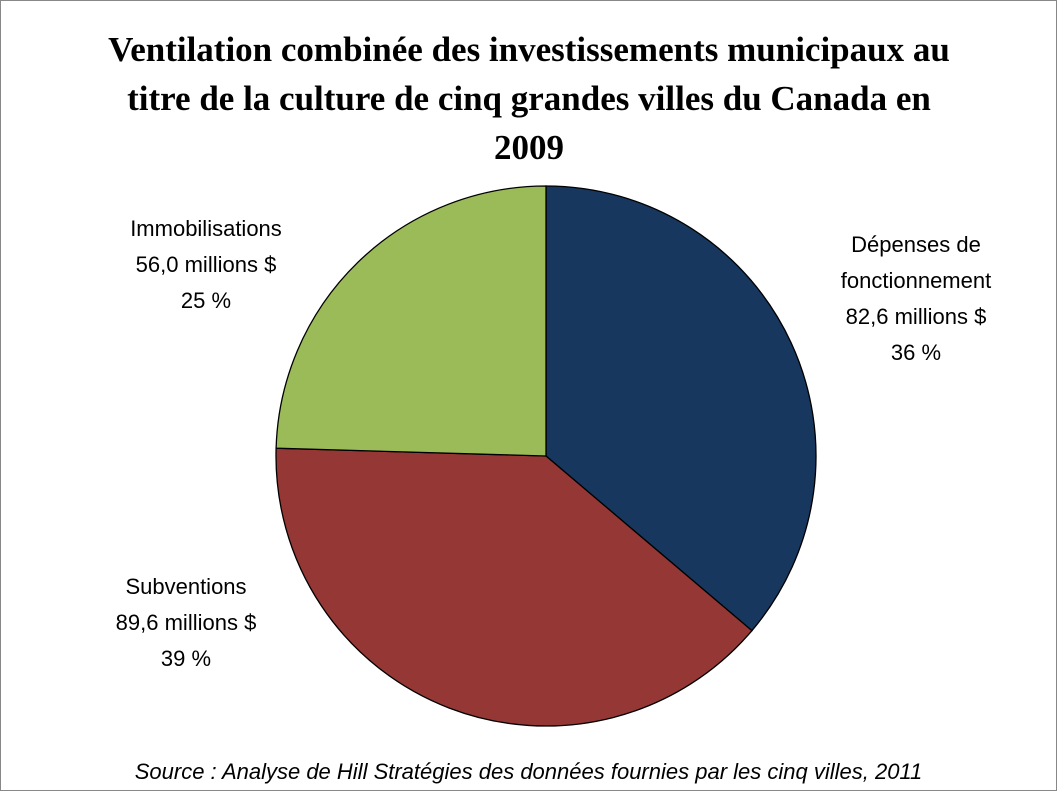  What do you see at coordinates (206, 300) in the screenshot?
I see `percent-label: 25 %` at bounding box center [206, 300].